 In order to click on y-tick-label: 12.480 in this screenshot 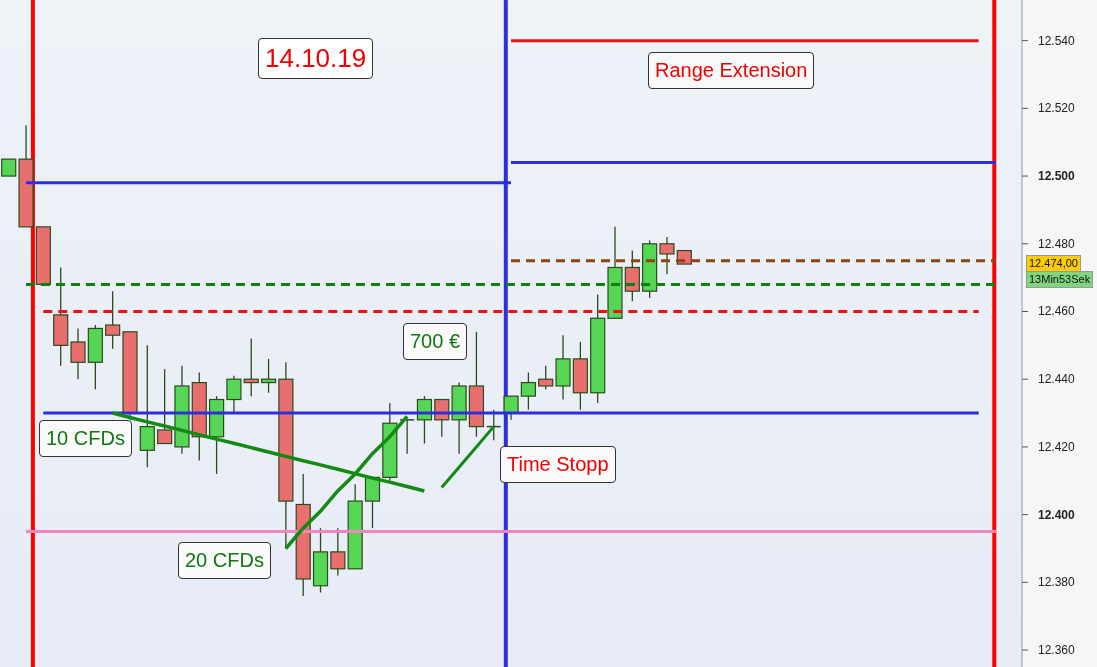, I will do `click(1057, 243)`.